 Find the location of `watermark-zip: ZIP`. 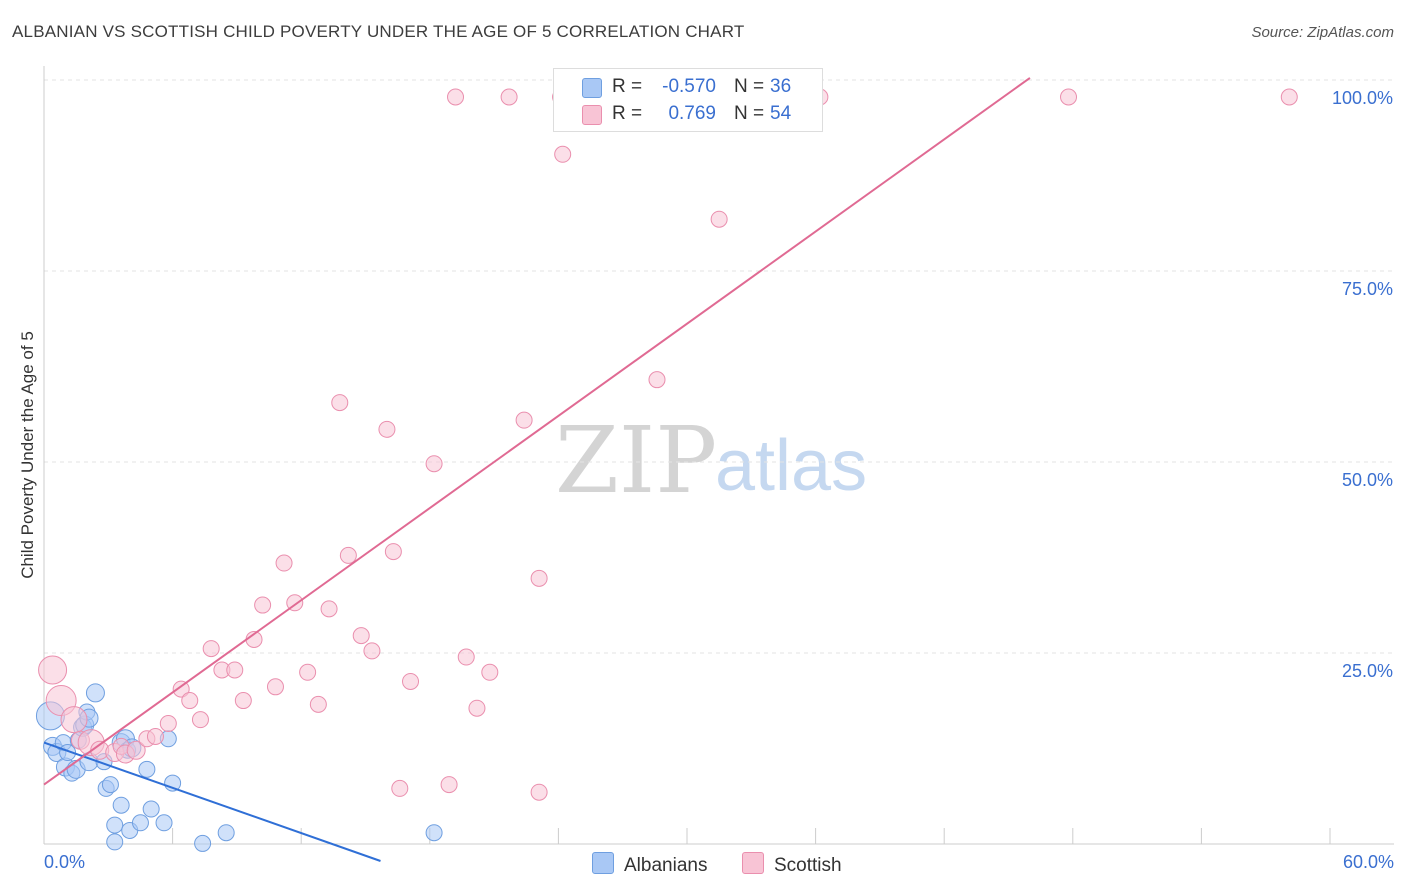

watermark-zip: ZIP is located at coordinates (636, 460).